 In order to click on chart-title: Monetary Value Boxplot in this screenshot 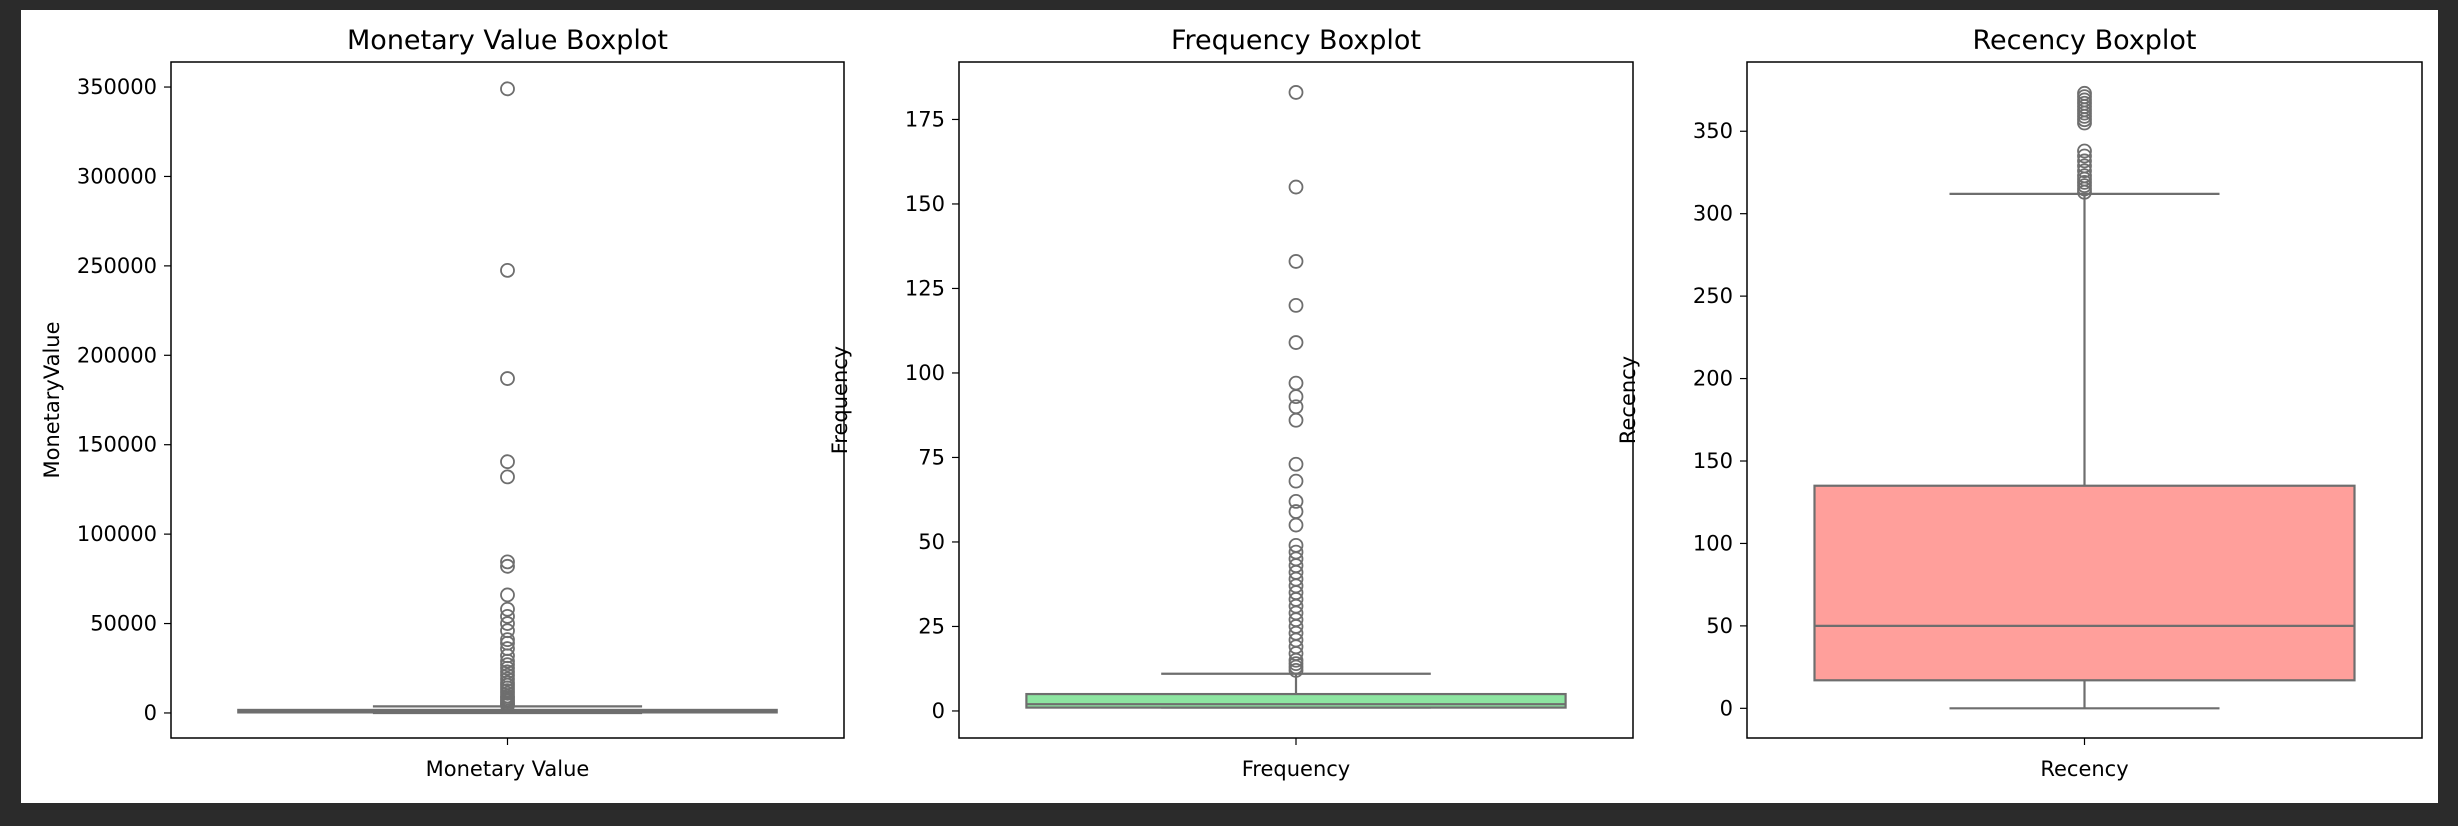, I will do `click(507, 40)`.